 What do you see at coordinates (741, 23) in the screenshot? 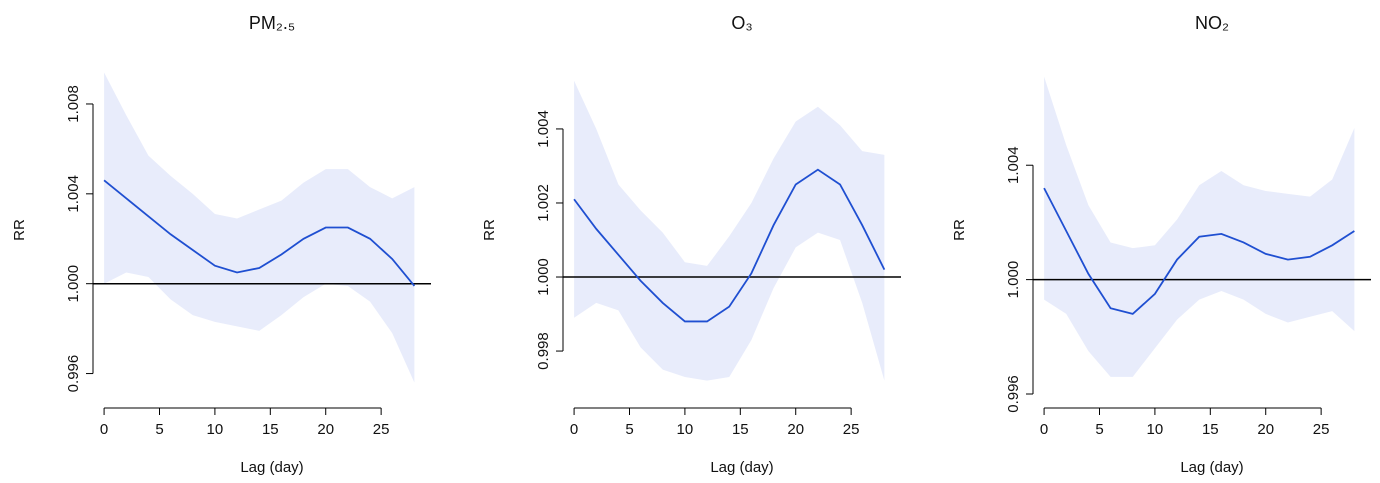
I see `panel-title: O₃` at bounding box center [741, 23].